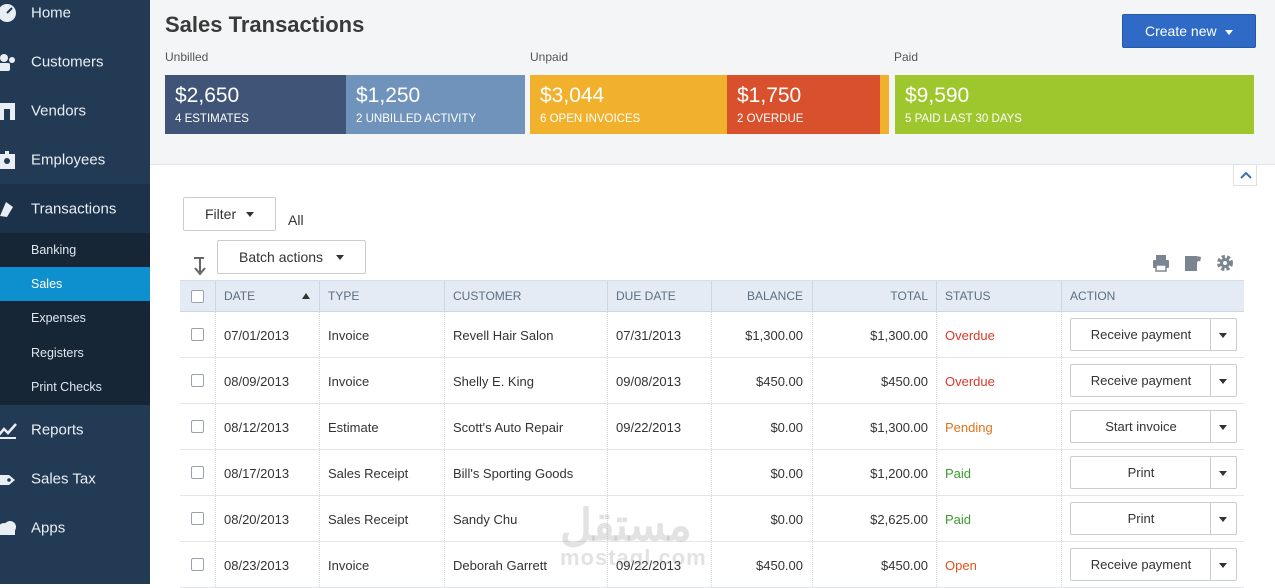  Describe the element at coordinates (1225, 263) in the screenshot. I see `gear-icon` at that location.